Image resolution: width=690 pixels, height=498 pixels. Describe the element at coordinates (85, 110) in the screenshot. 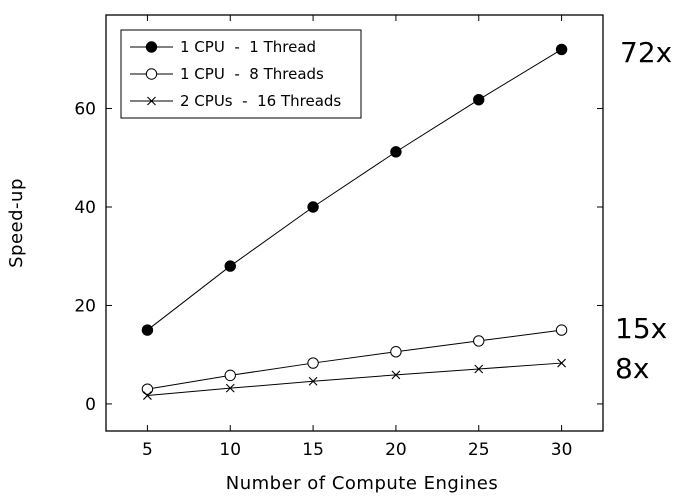

I see `y-tick-label: 60` at that location.